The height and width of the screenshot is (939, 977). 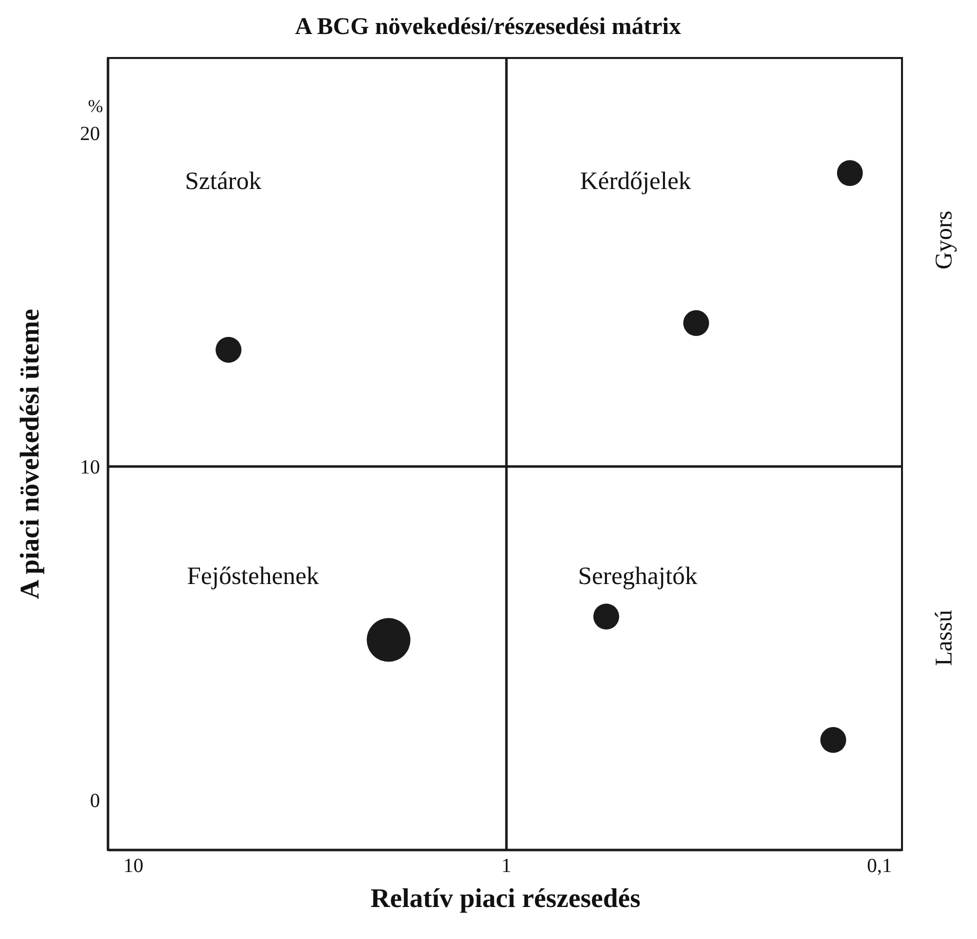 What do you see at coordinates (488, 27) in the screenshot?
I see `chart-title: A BCG növekedési/részesedési mátrix` at bounding box center [488, 27].